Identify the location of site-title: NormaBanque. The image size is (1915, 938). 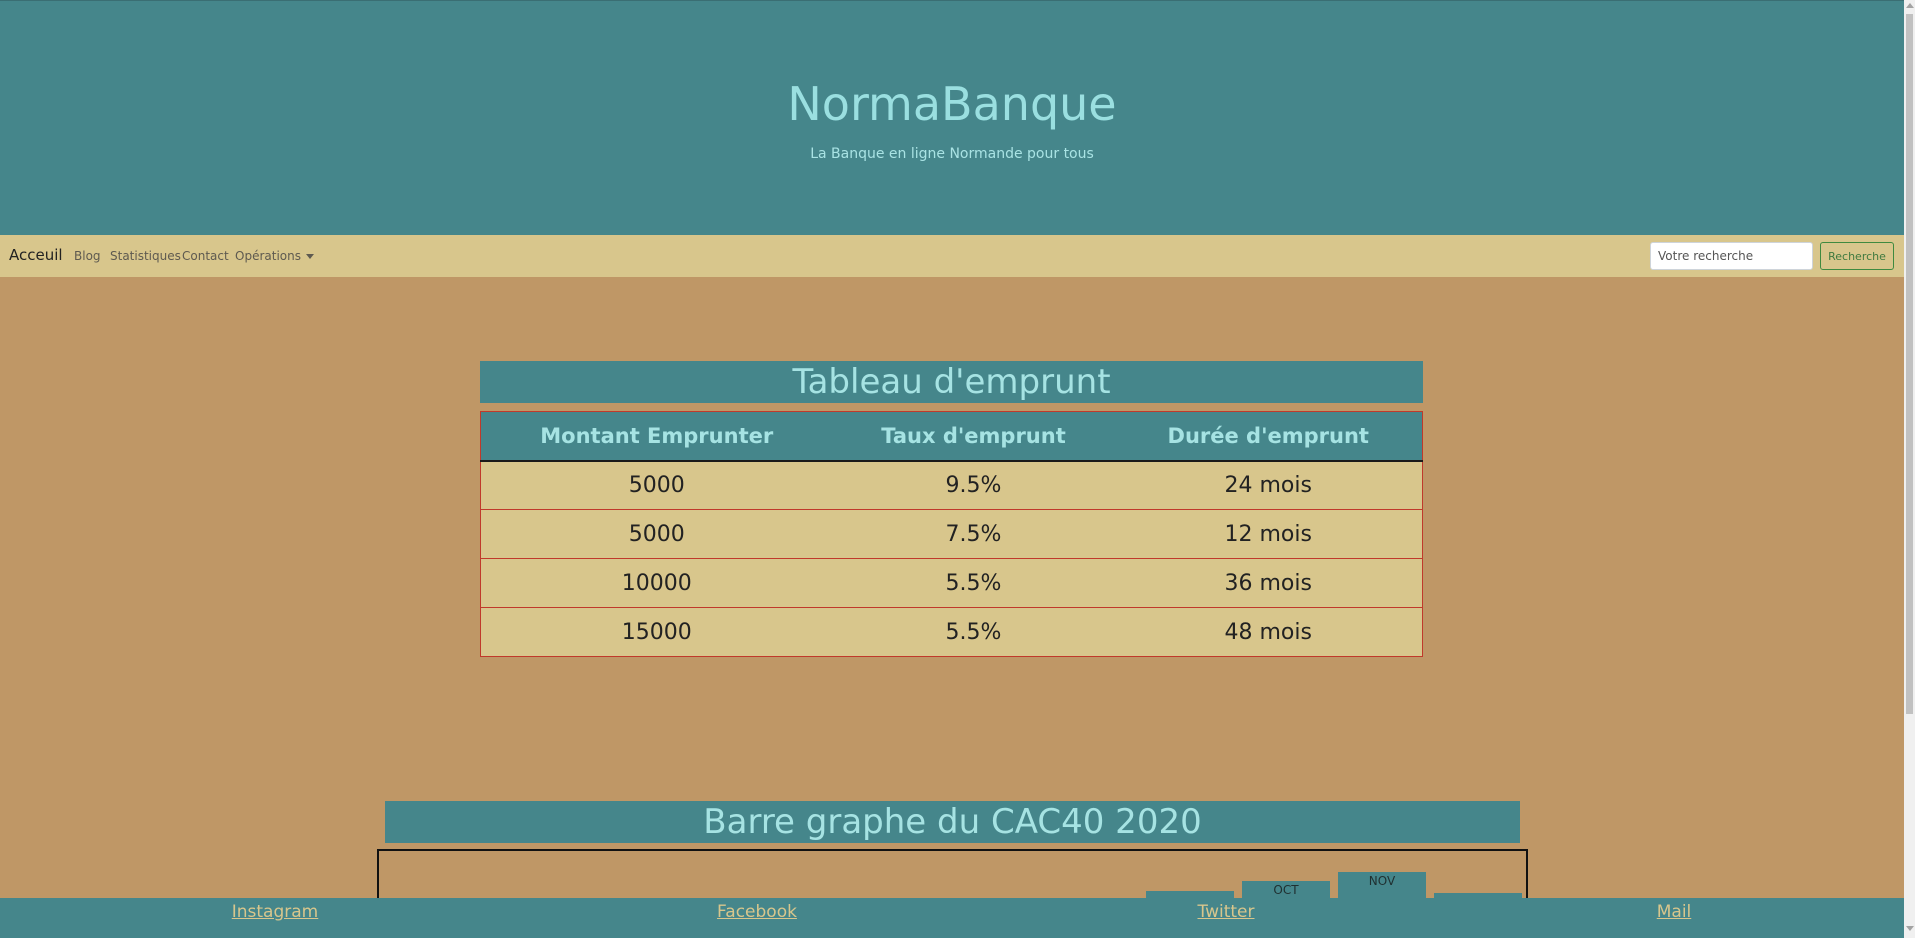
(952, 104).